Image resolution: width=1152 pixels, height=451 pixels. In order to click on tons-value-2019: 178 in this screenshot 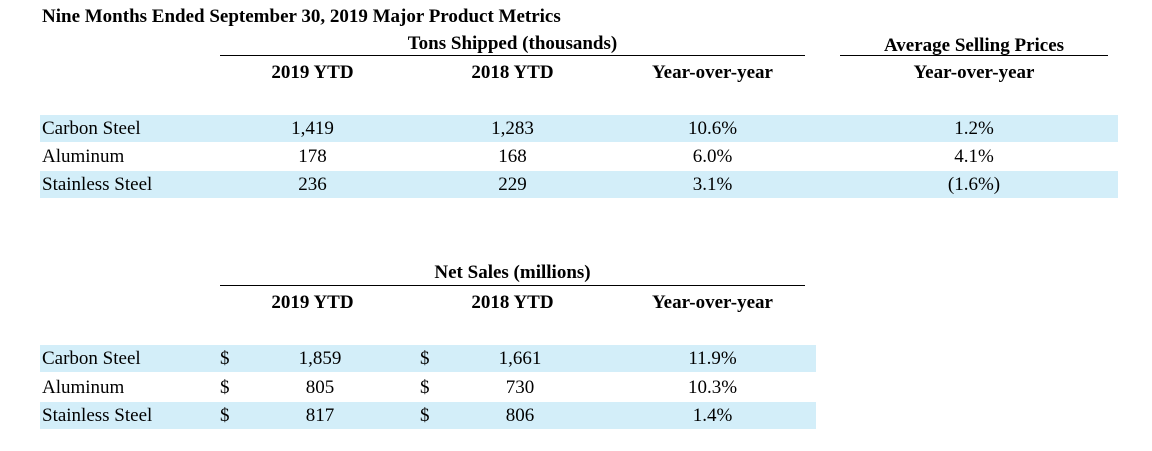, I will do `click(312, 156)`.